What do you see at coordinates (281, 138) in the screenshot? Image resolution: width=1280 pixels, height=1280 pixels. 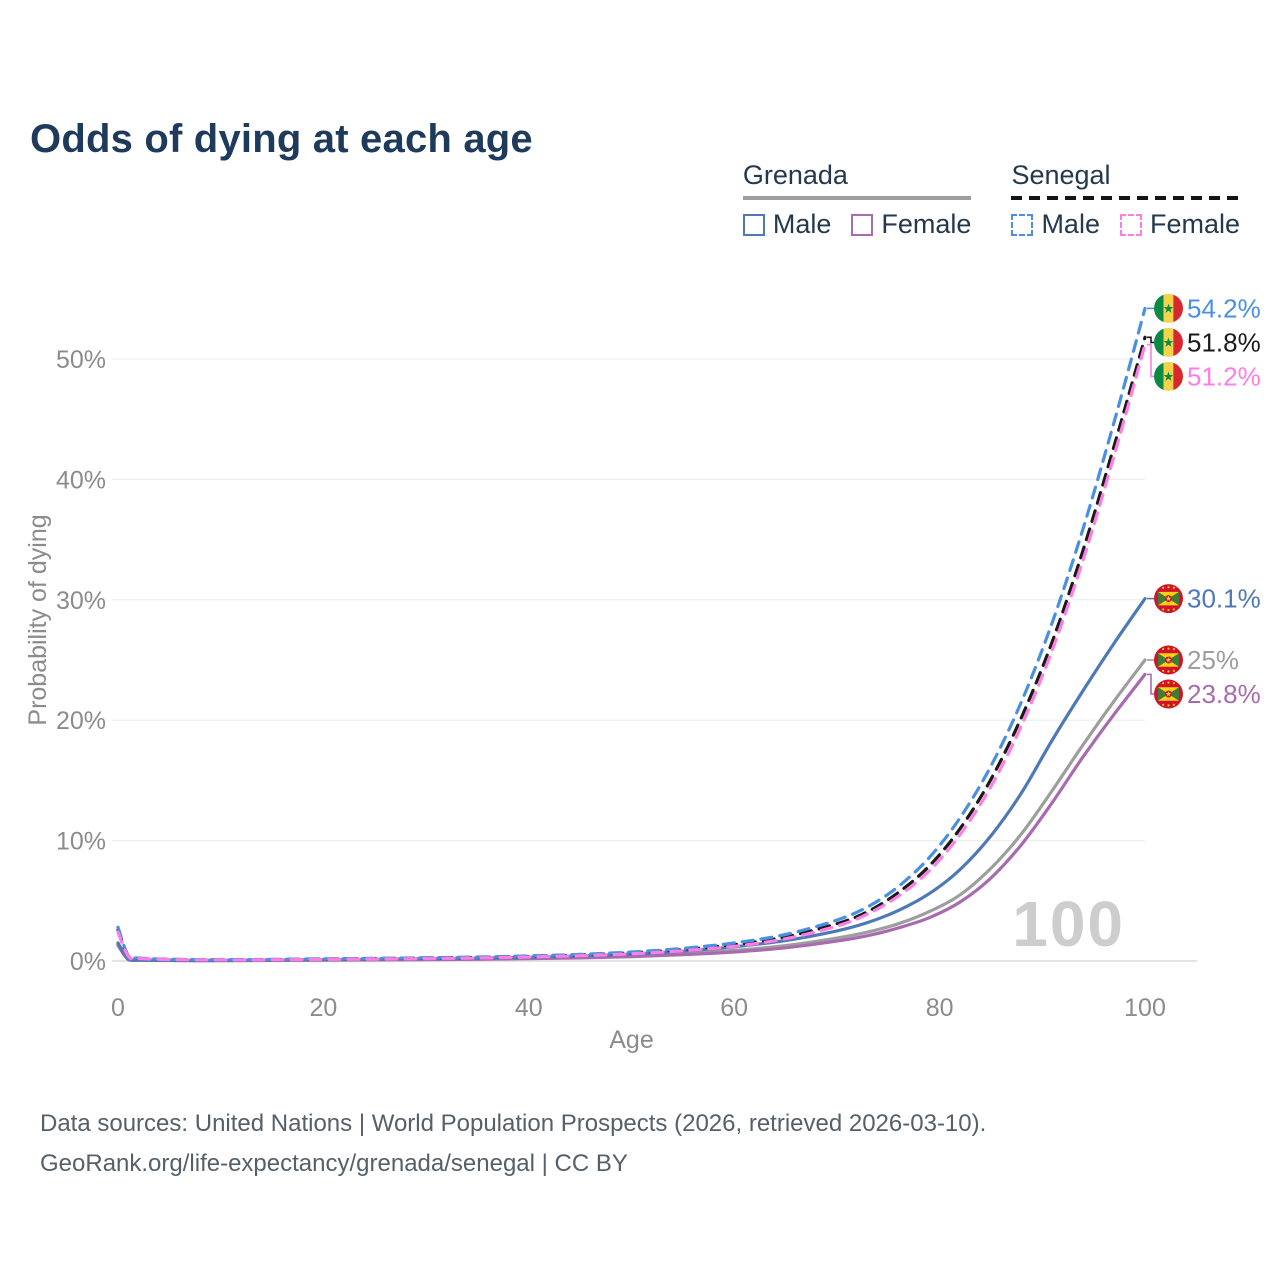 I see `page-title: Odds of dying at each age` at bounding box center [281, 138].